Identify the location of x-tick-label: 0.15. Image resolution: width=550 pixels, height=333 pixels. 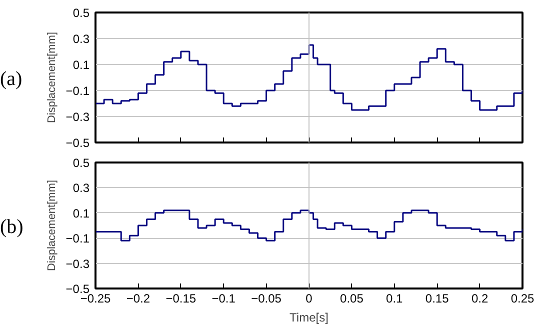
(437, 299).